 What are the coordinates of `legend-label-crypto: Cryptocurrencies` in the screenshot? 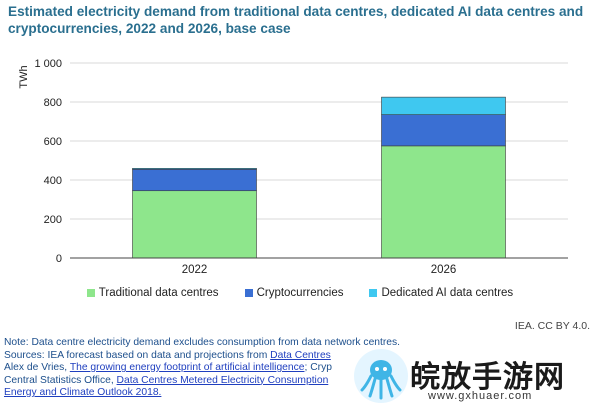 It's located at (300, 293).